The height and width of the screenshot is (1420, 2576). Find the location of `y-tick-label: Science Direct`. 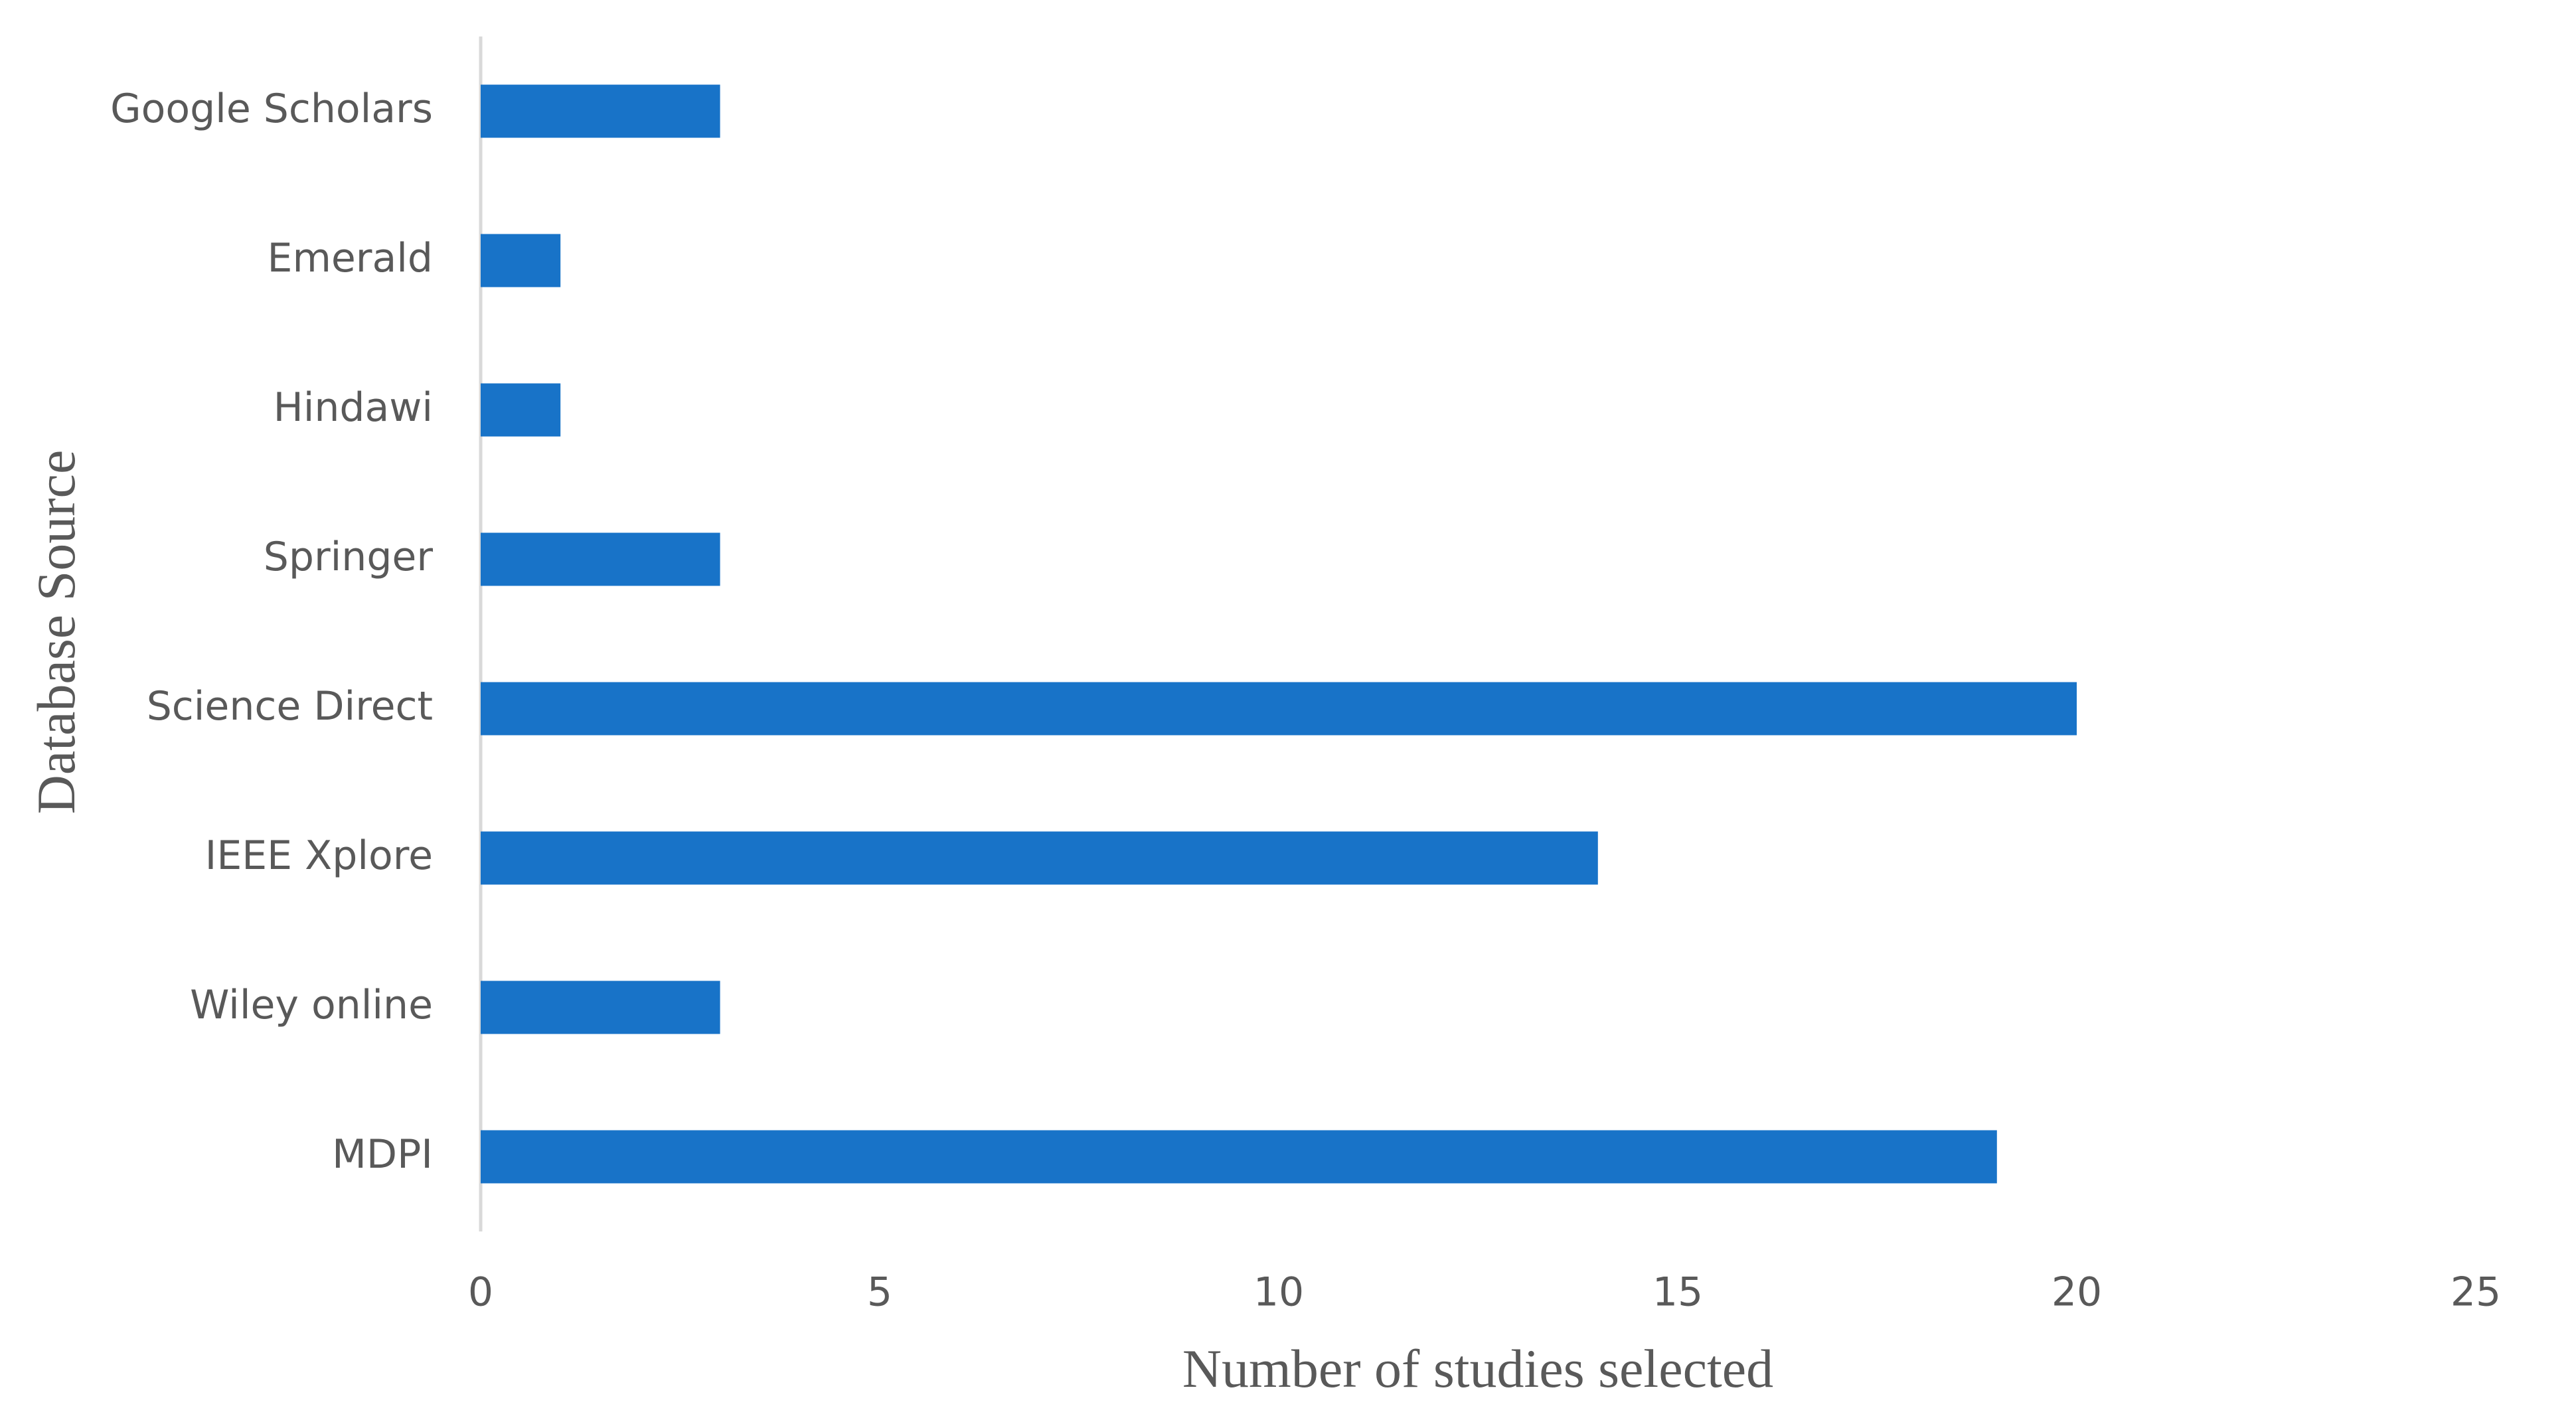

y-tick-label: Science Direct is located at coordinates (290, 706).